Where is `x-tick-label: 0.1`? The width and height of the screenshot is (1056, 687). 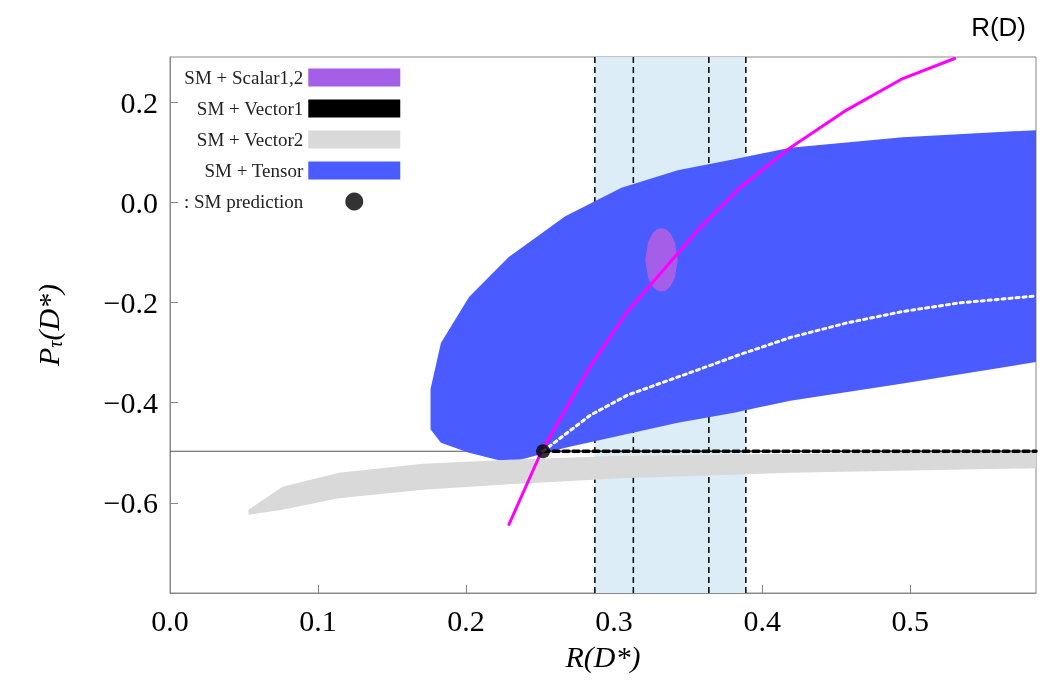 x-tick-label: 0.1 is located at coordinates (318, 620).